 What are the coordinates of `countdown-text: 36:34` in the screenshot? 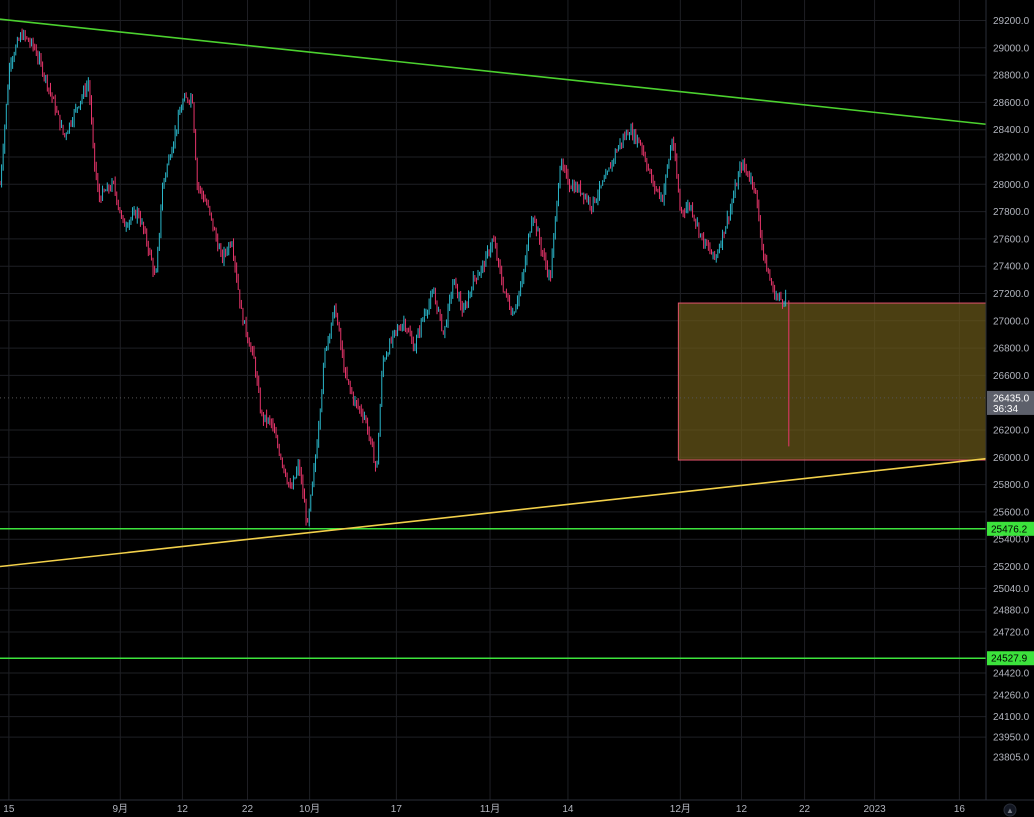 It's located at (1005, 409).